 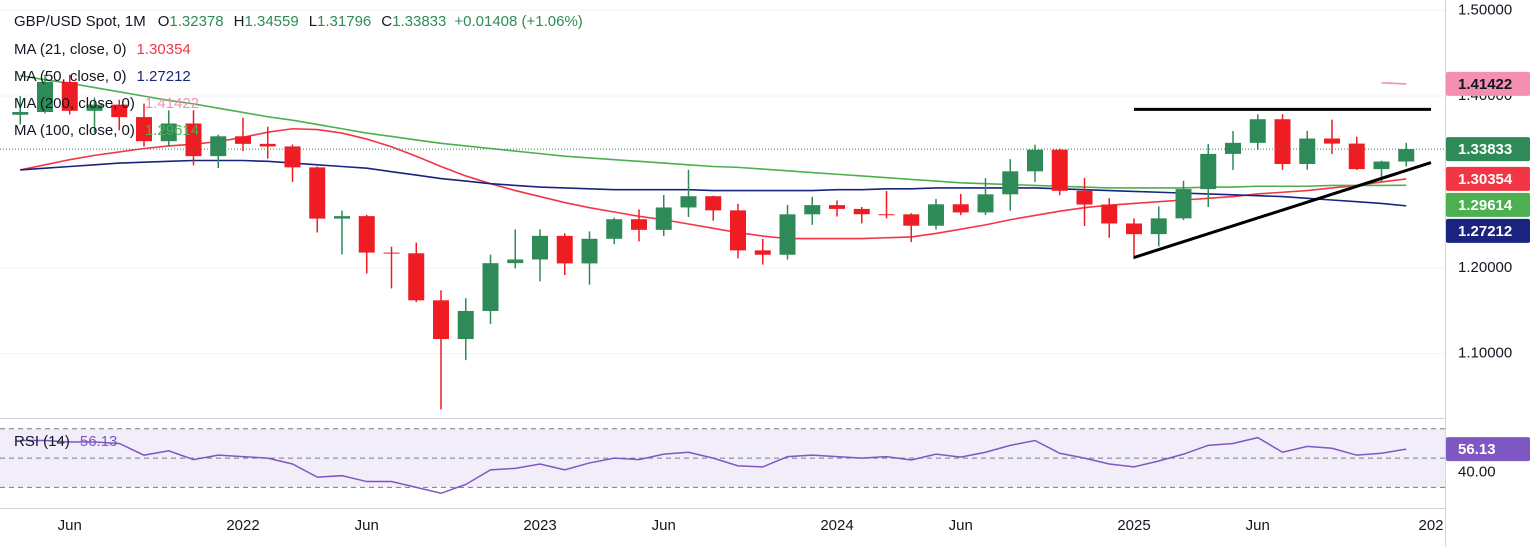 I want to click on rsi-legend-name: RSI (14), so click(x=42, y=441).